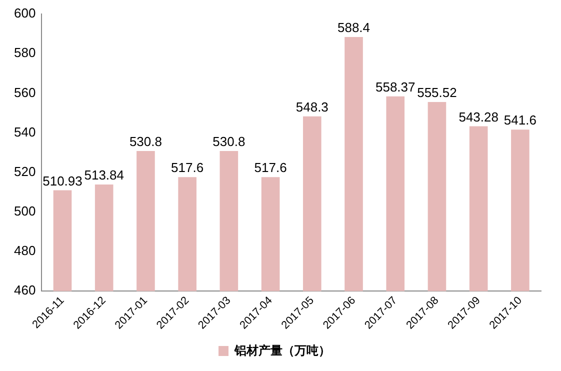  I want to click on y-tick-label: 560, so click(25, 92).